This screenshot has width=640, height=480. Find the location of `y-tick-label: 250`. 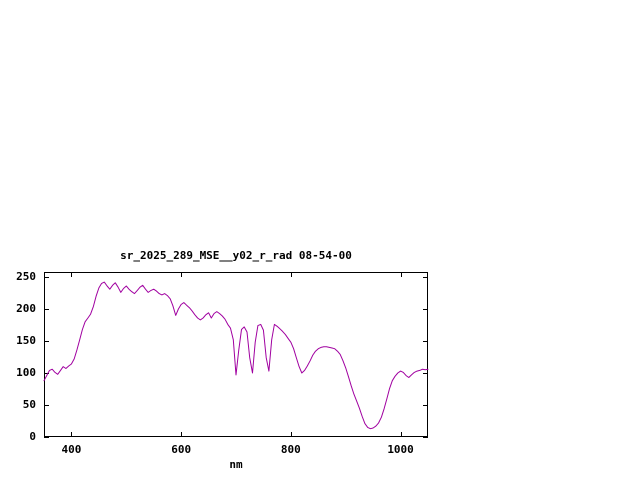

y-tick-label: 250 is located at coordinates (26, 276).